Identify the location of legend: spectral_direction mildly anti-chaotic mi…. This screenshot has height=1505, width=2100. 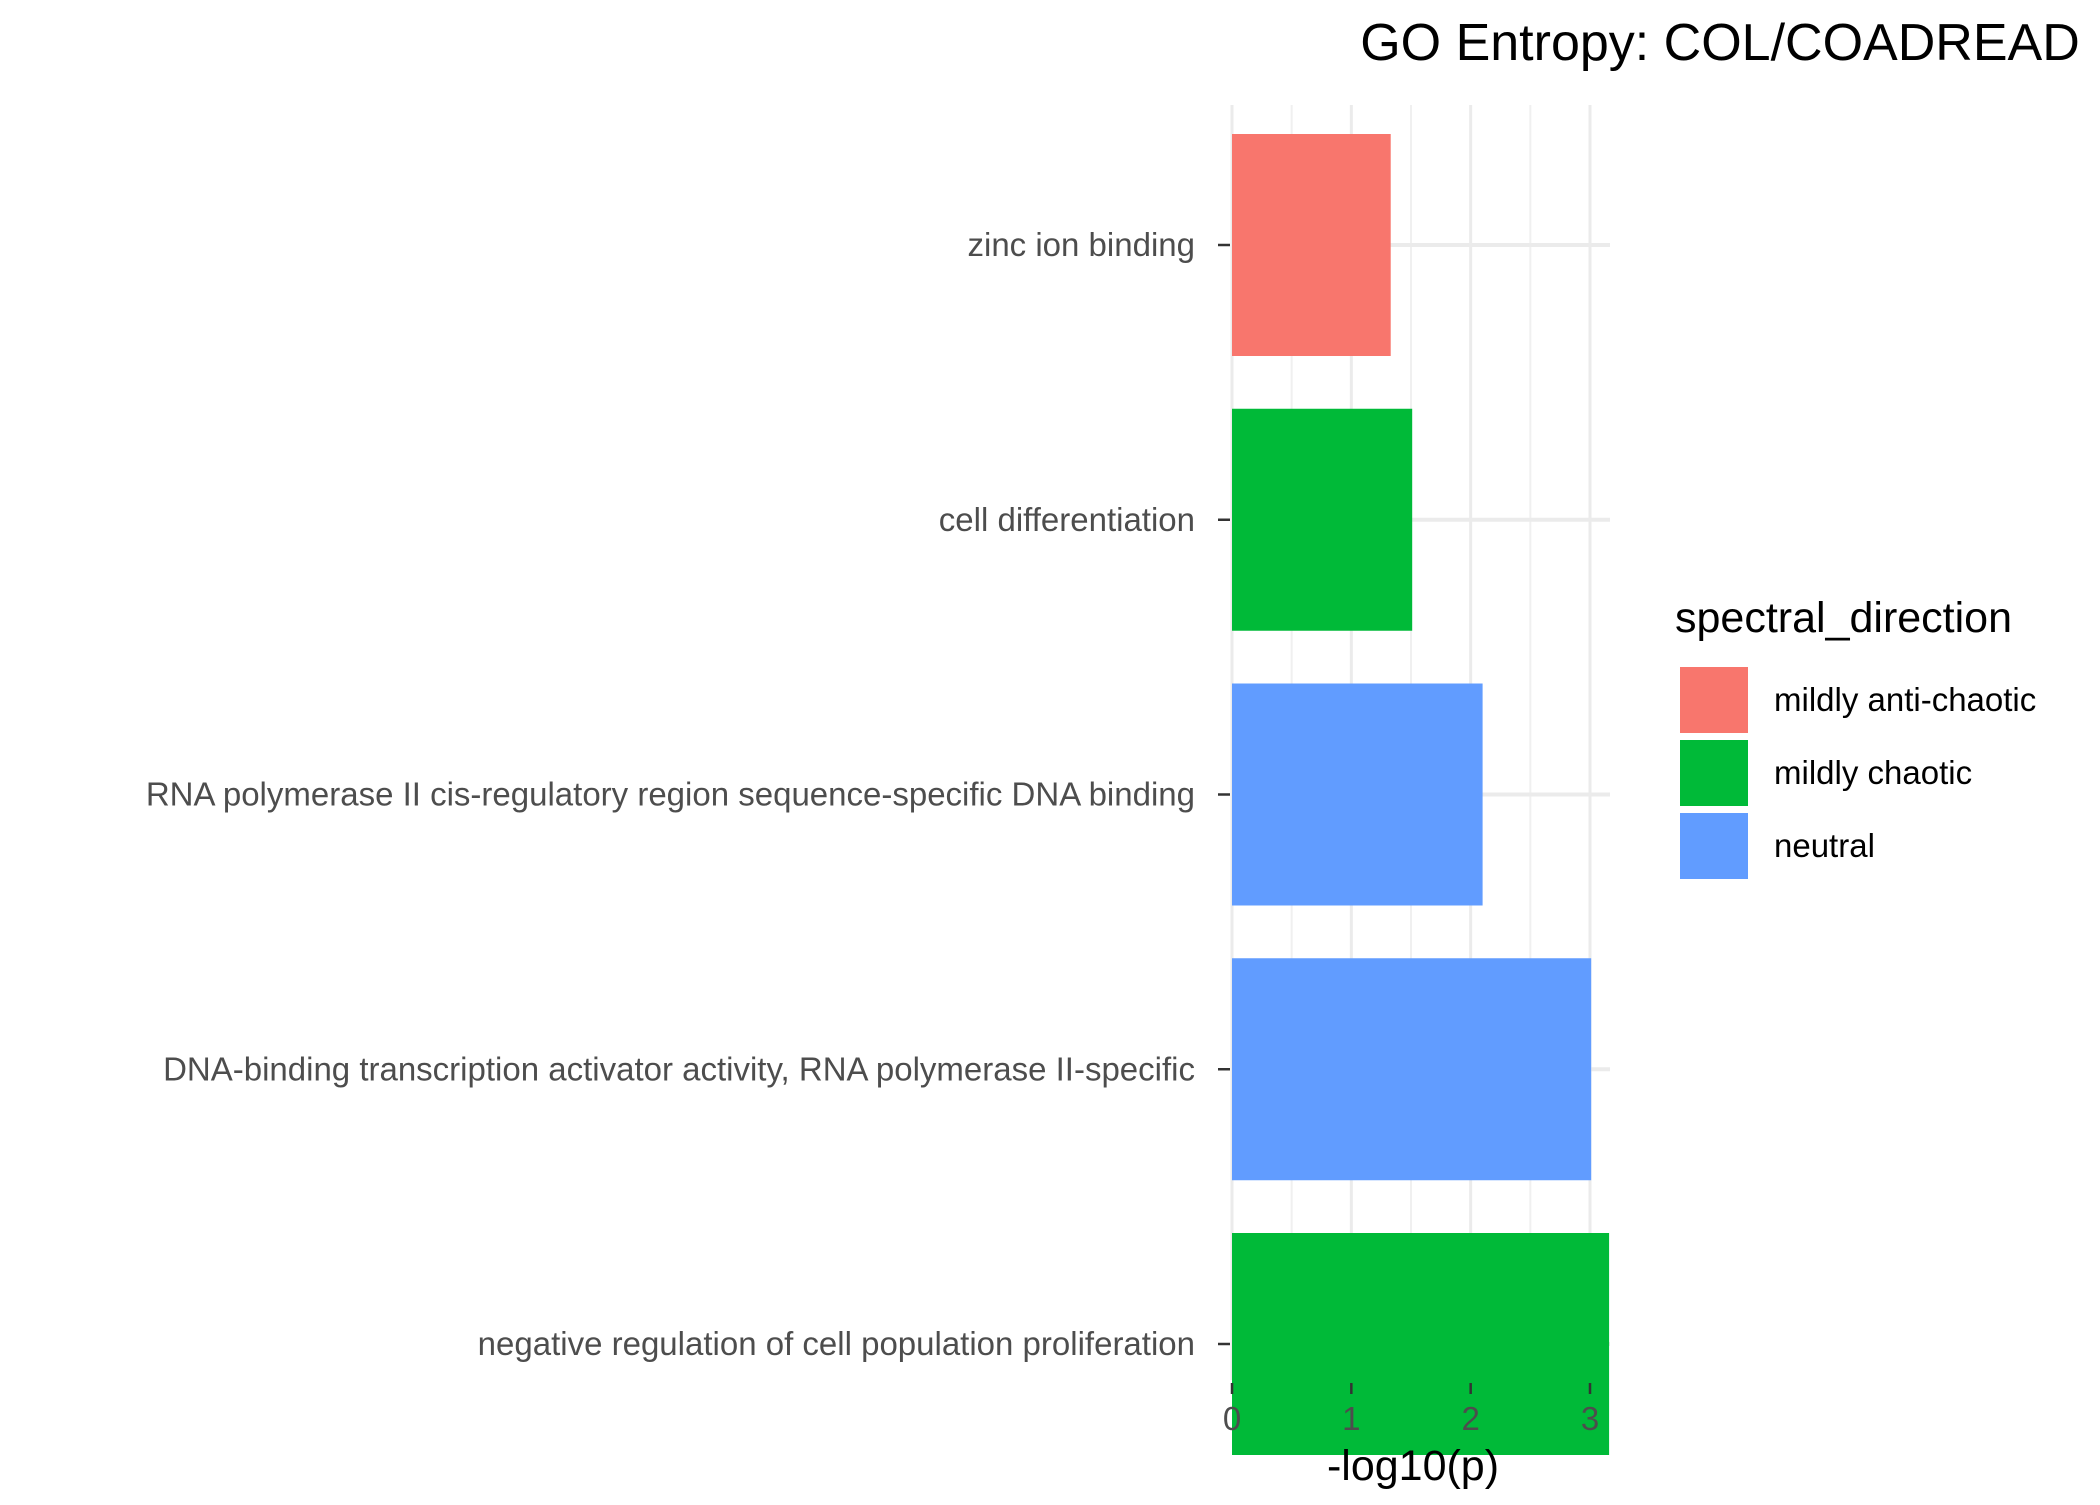
(1855, 736).